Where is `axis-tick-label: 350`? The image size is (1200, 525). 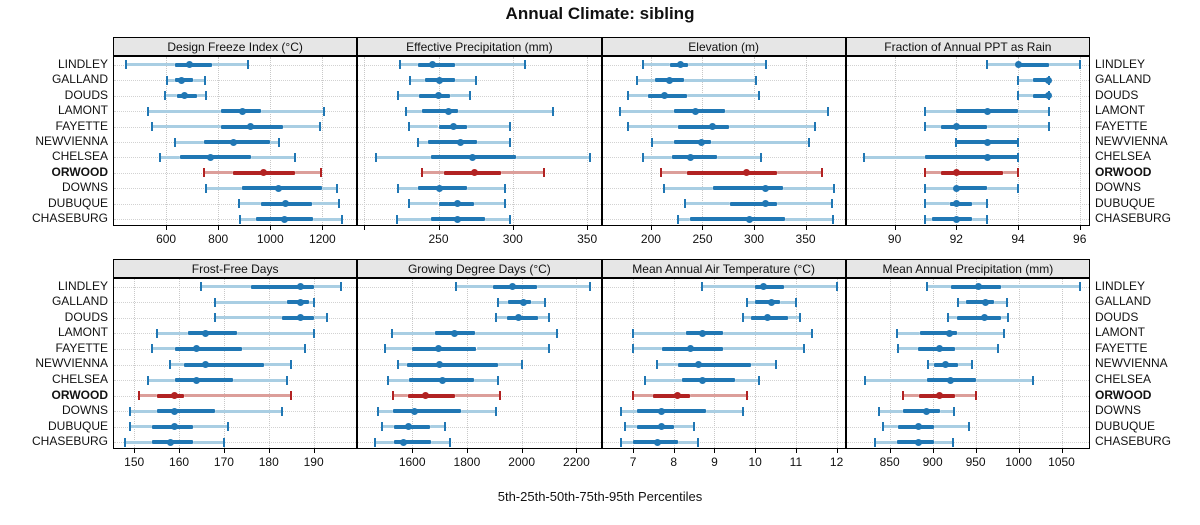
axis-tick-label: 350 is located at coordinates (587, 239).